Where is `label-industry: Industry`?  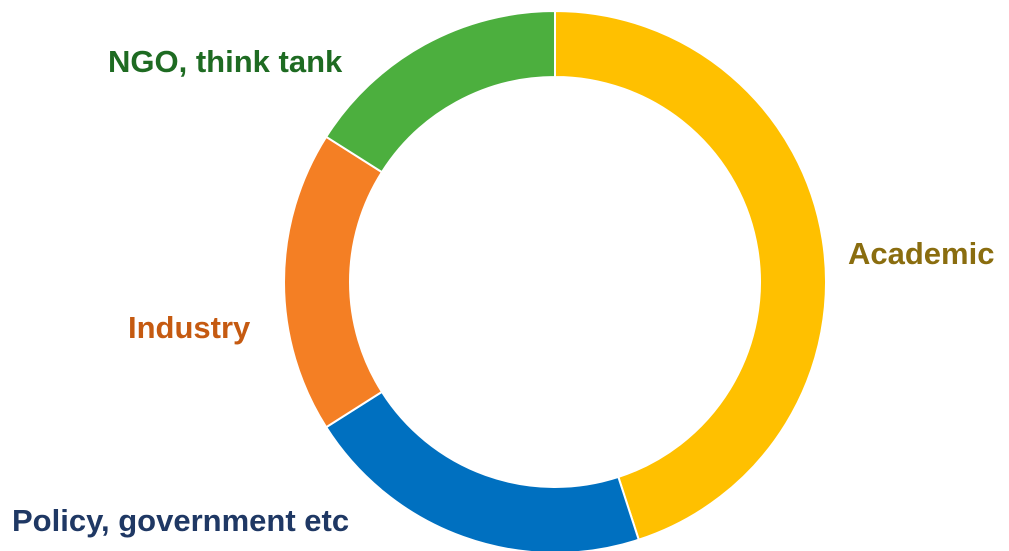 label-industry: Industry is located at coordinates (189, 327).